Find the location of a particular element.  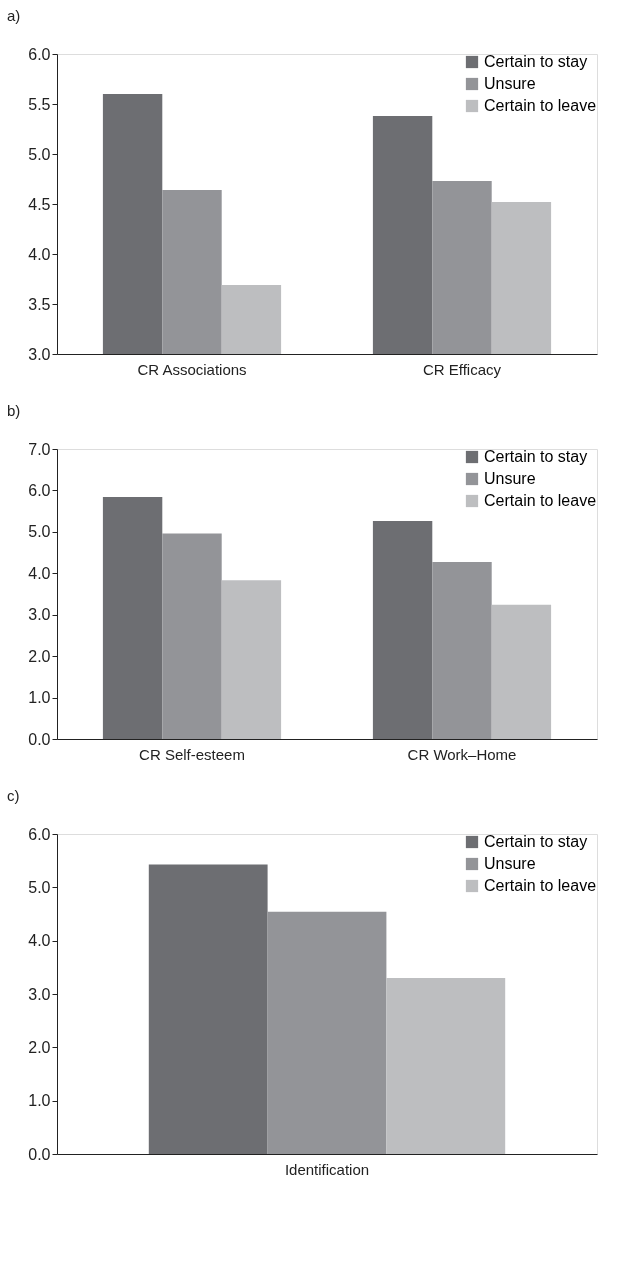

x-tick-label: CR Work–Home is located at coordinates (462, 754).